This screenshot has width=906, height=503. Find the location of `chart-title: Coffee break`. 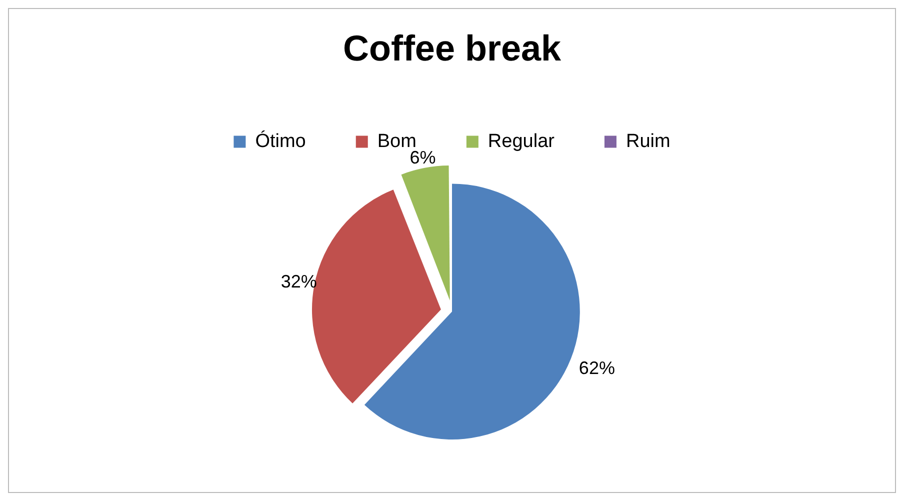

chart-title: Coffee break is located at coordinates (452, 48).